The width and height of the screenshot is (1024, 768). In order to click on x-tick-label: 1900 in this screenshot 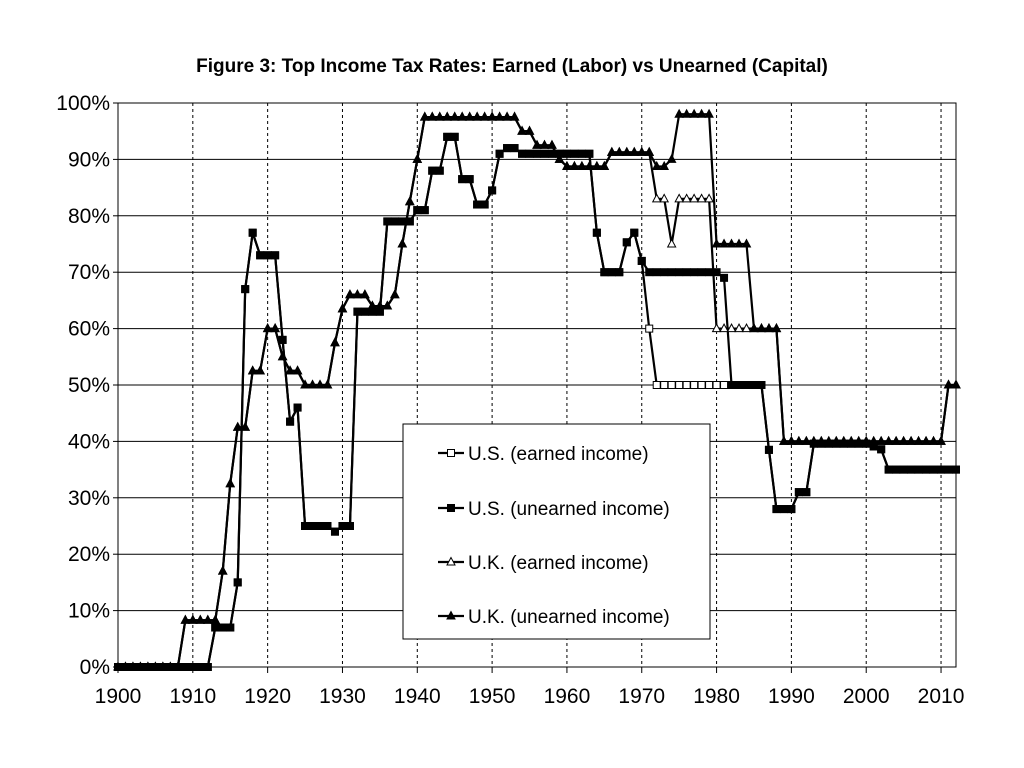, I will do `click(118, 696)`.